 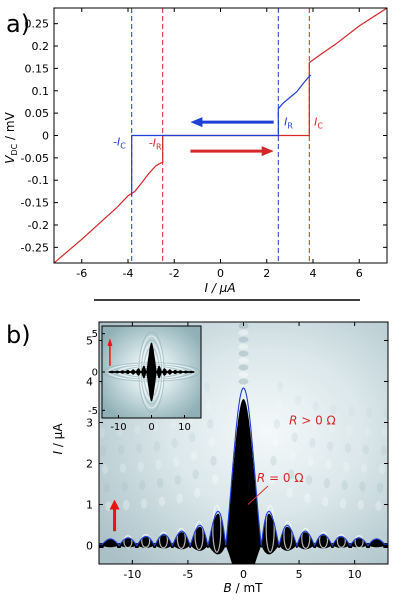 I want to click on y-tick-label: 5, so click(x=89, y=340).